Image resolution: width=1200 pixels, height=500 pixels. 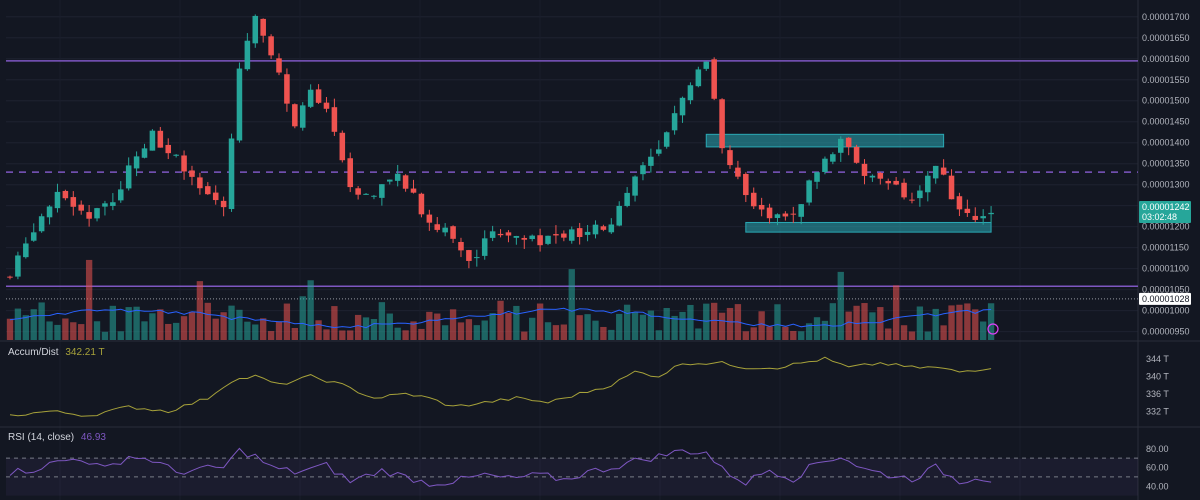 I want to click on price-tick-label: 0.00001350, so click(x=1166, y=164).